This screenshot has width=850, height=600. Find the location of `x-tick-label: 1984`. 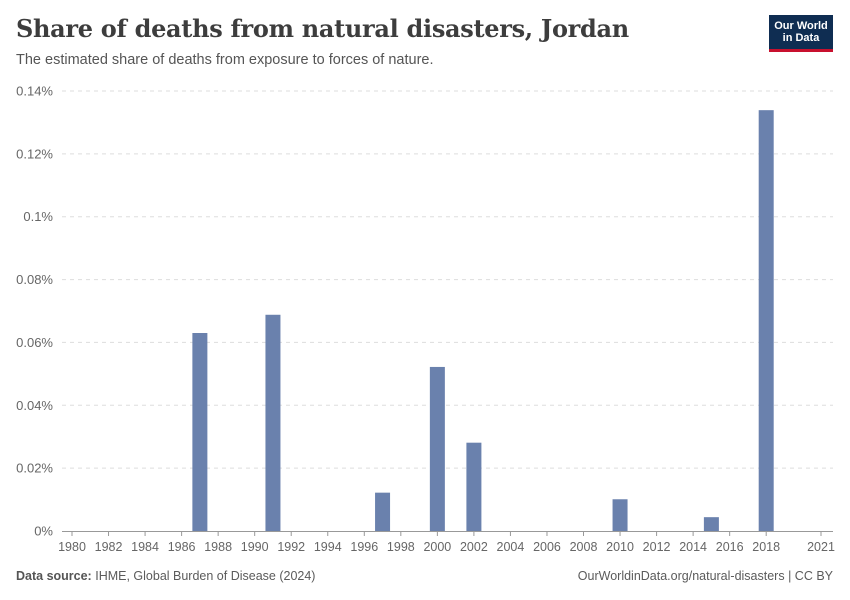

x-tick-label: 1984 is located at coordinates (145, 547).